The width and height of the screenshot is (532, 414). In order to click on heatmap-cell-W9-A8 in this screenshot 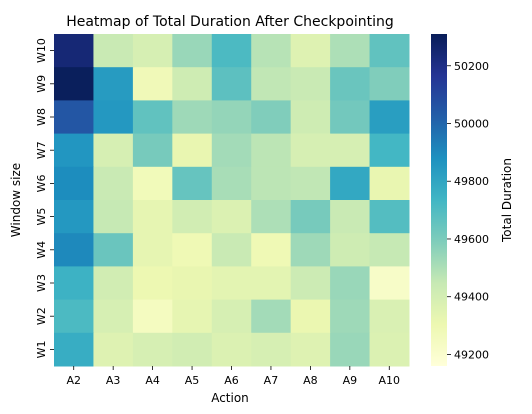, I will do `click(310, 84)`.